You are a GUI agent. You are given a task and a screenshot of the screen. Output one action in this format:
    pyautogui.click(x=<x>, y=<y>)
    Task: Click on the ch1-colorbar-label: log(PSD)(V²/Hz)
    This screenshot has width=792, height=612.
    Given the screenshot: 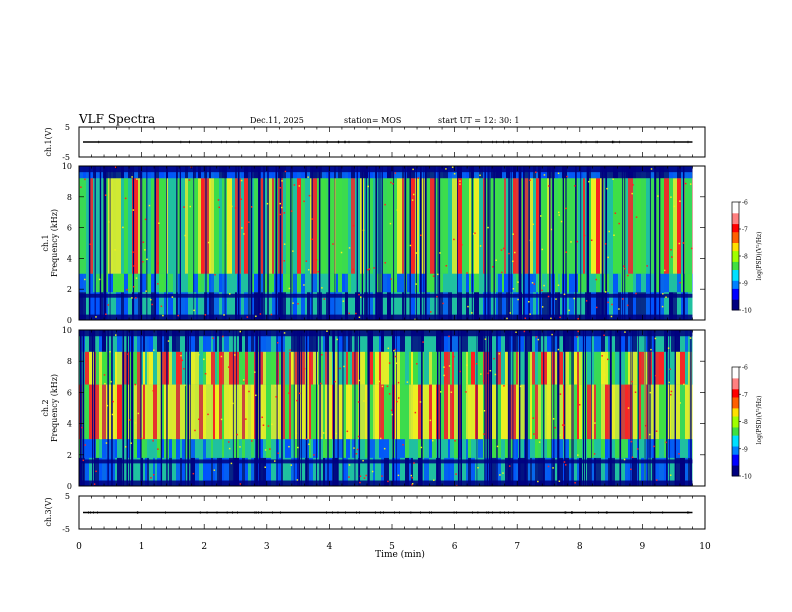 What is the action you would take?
    pyautogui.click(x=759, y=256)
    